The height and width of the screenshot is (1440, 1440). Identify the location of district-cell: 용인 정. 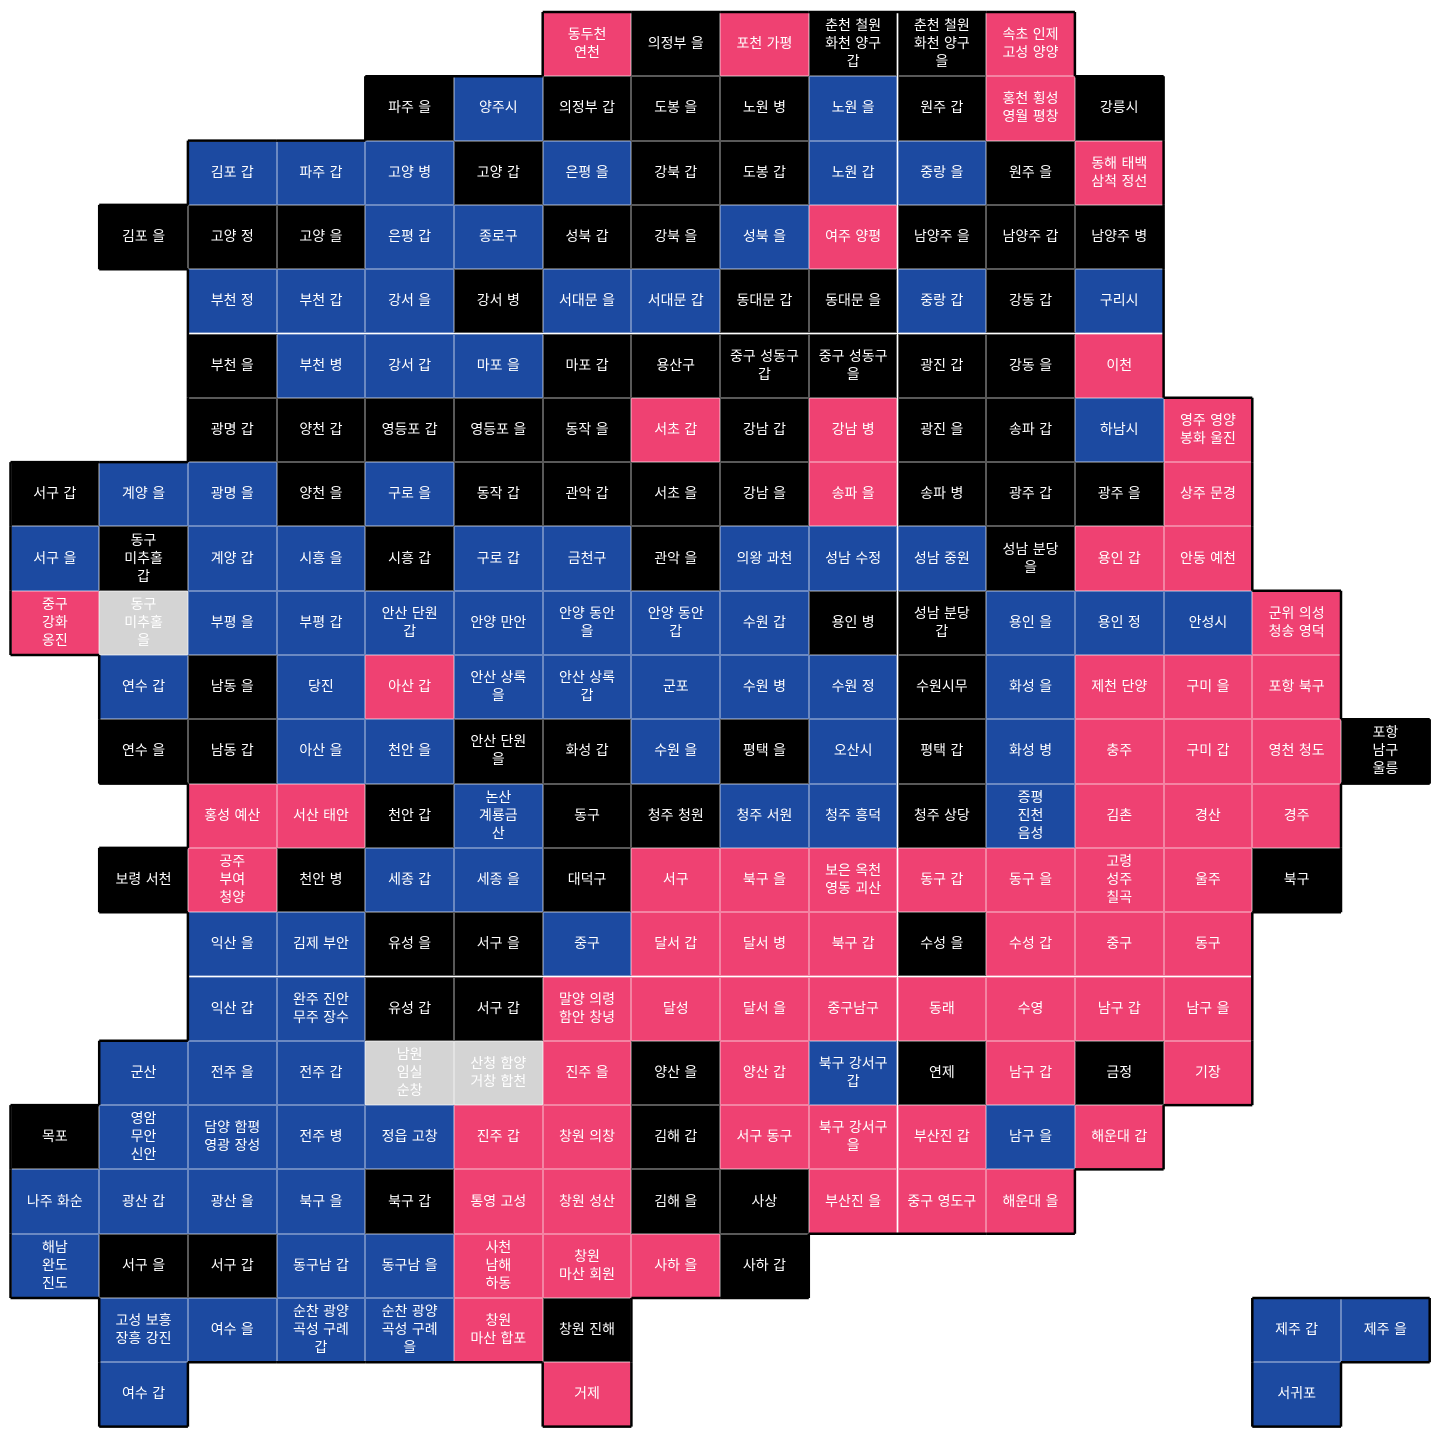
(1119, 622).